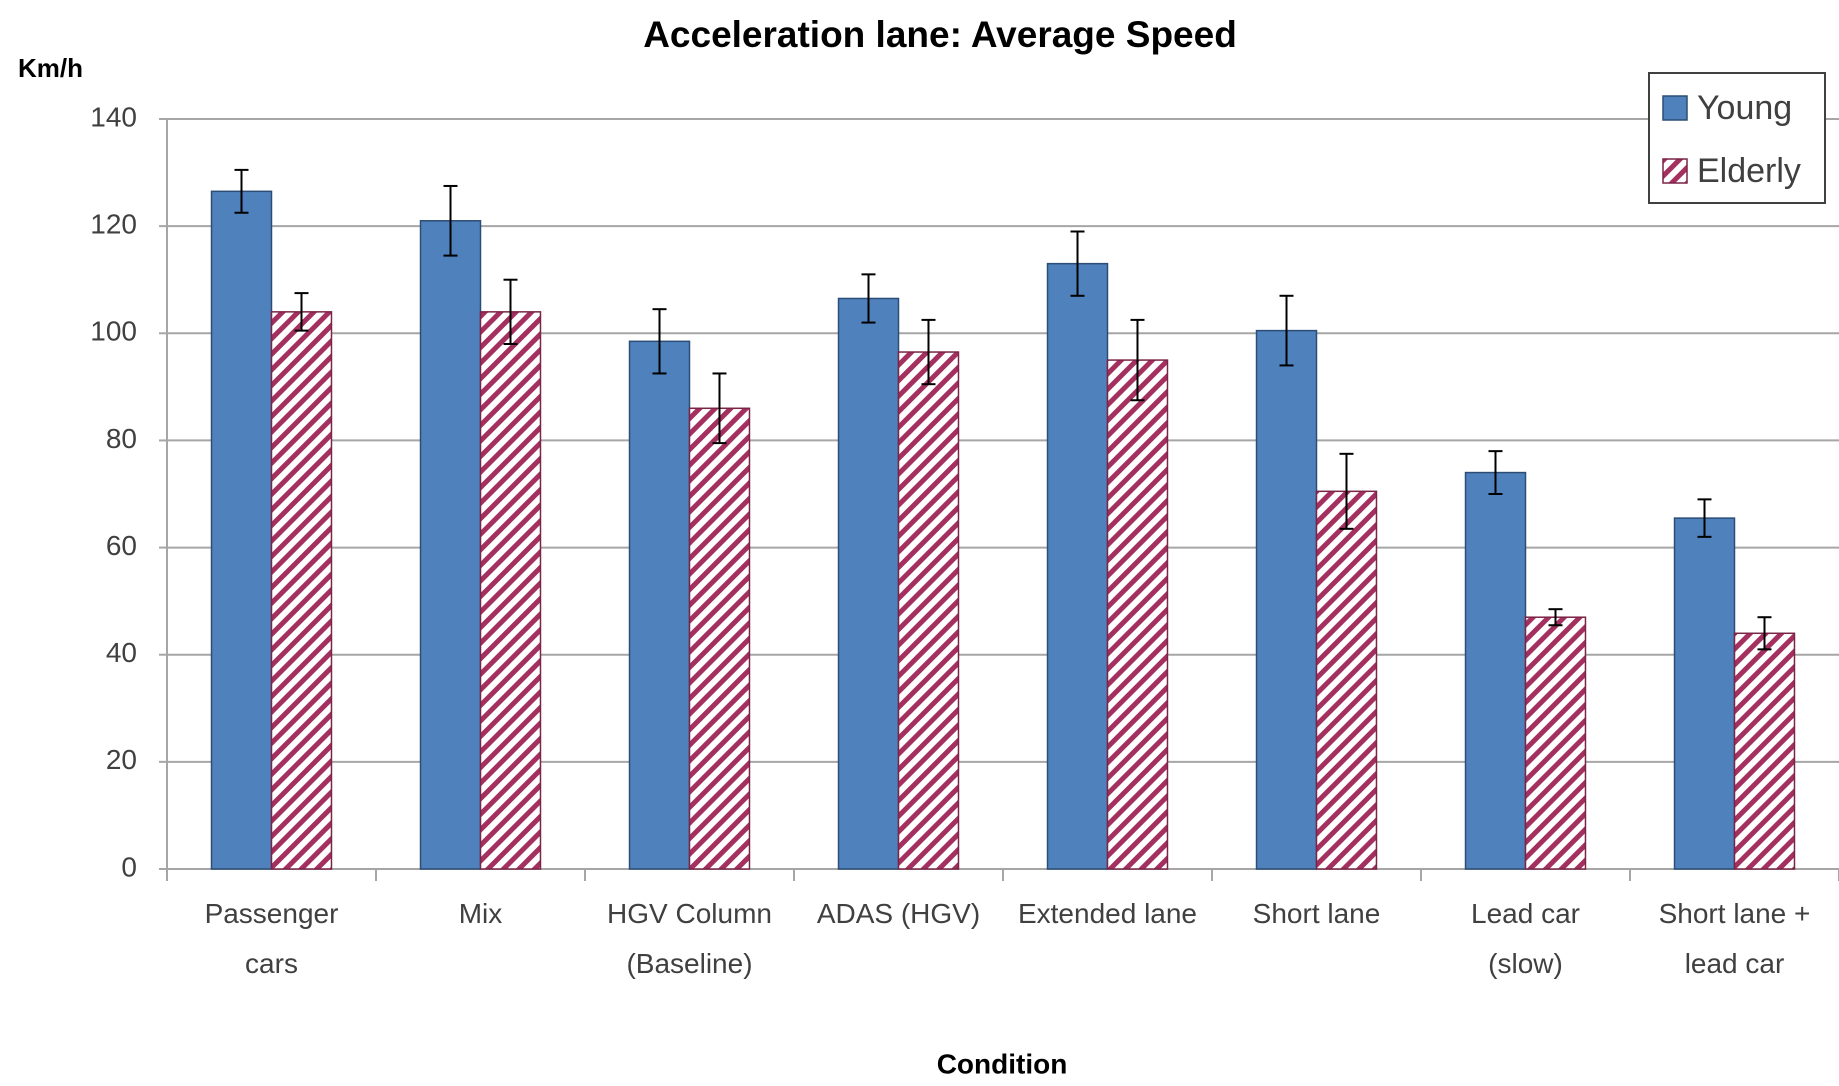  Describe the element at coordinates (113, 331) in the screenshot. I see `y-tick-label: 100` at that location.